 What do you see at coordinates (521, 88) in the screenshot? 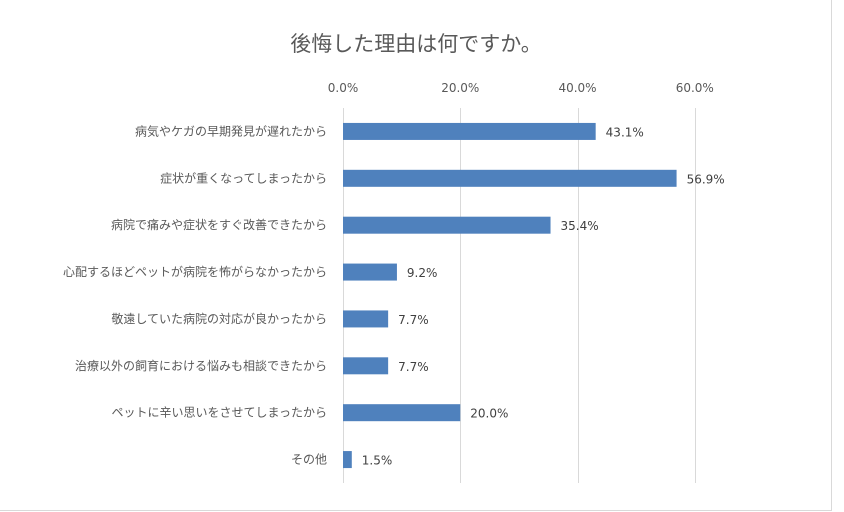
I see `x-axis-ticks: 0.0% 20.0% 40.0% 60.0%` at bounding box center [521, 88].